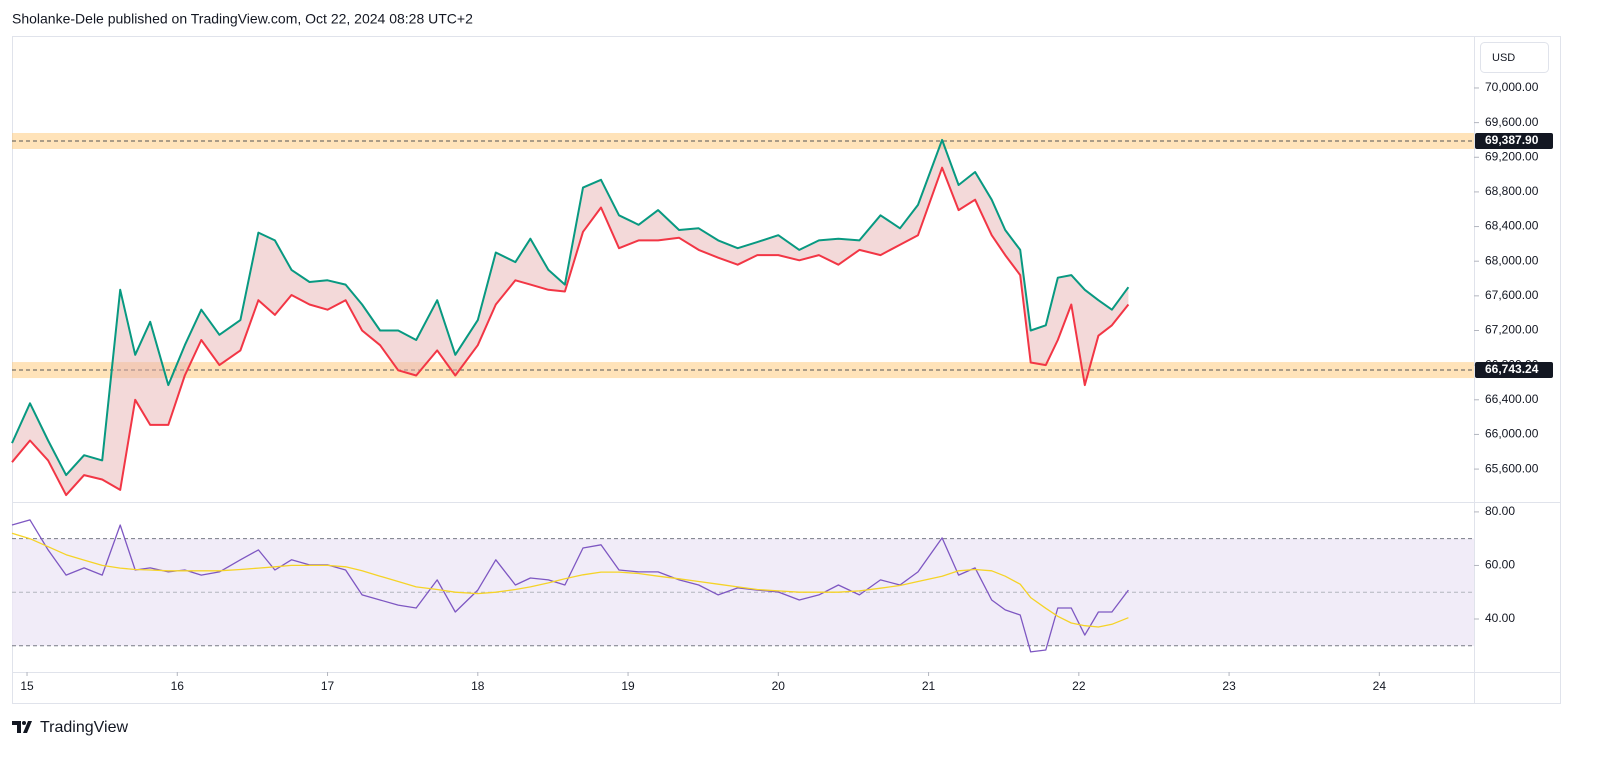  I want to click on y-tick-label: 65,600.00, so click(1512, 468).